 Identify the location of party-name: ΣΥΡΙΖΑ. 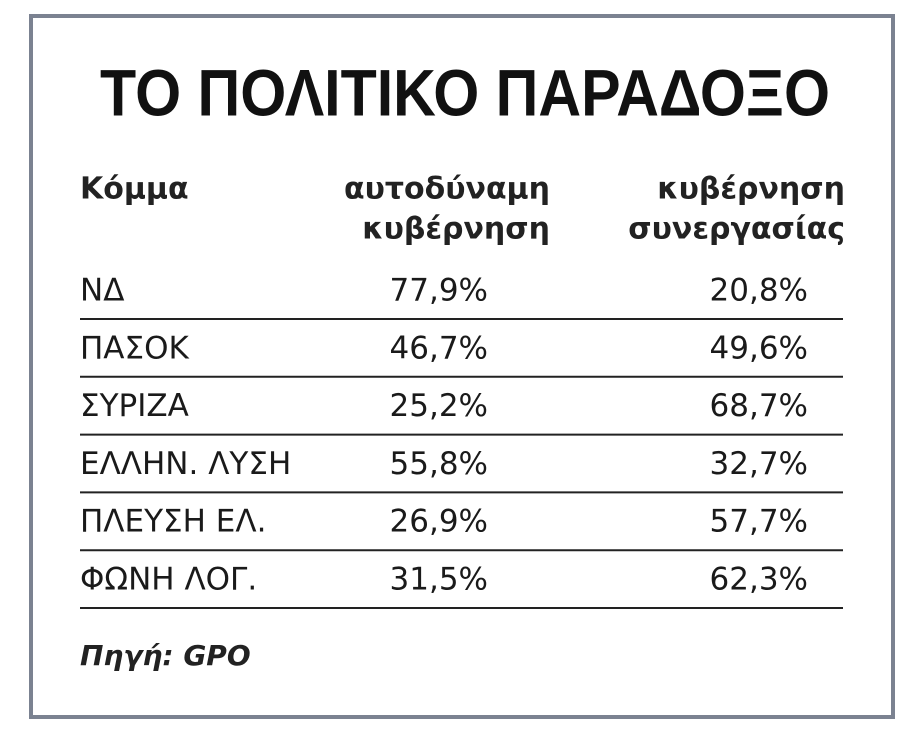
(134, 406).